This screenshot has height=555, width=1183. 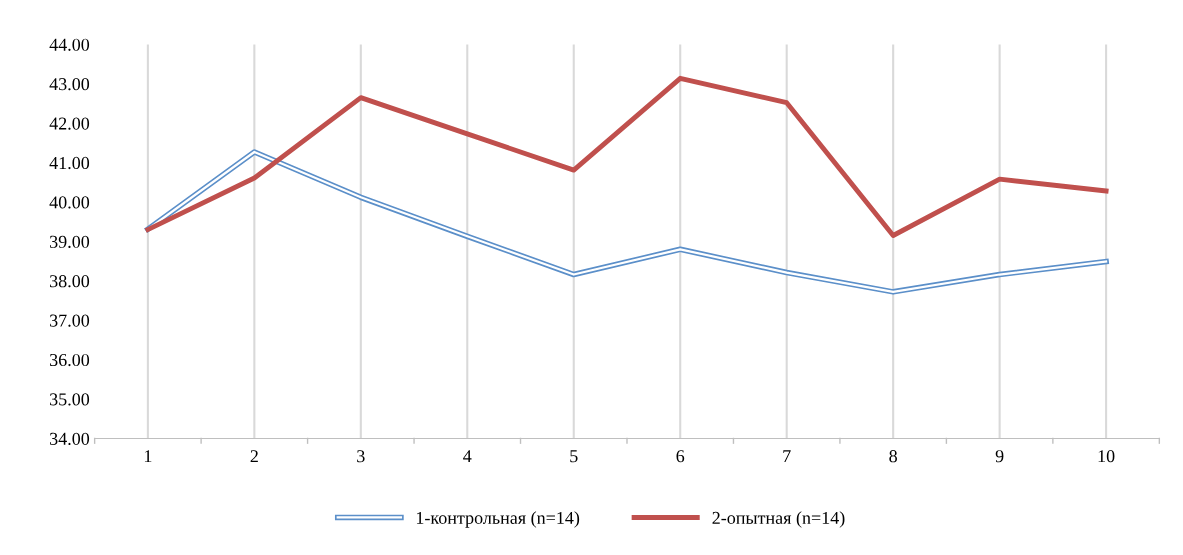 What do you see at coordinates (254, 456) in the screenshot?
I see `x-tick-label: 2` at bounding box center [254, 456].